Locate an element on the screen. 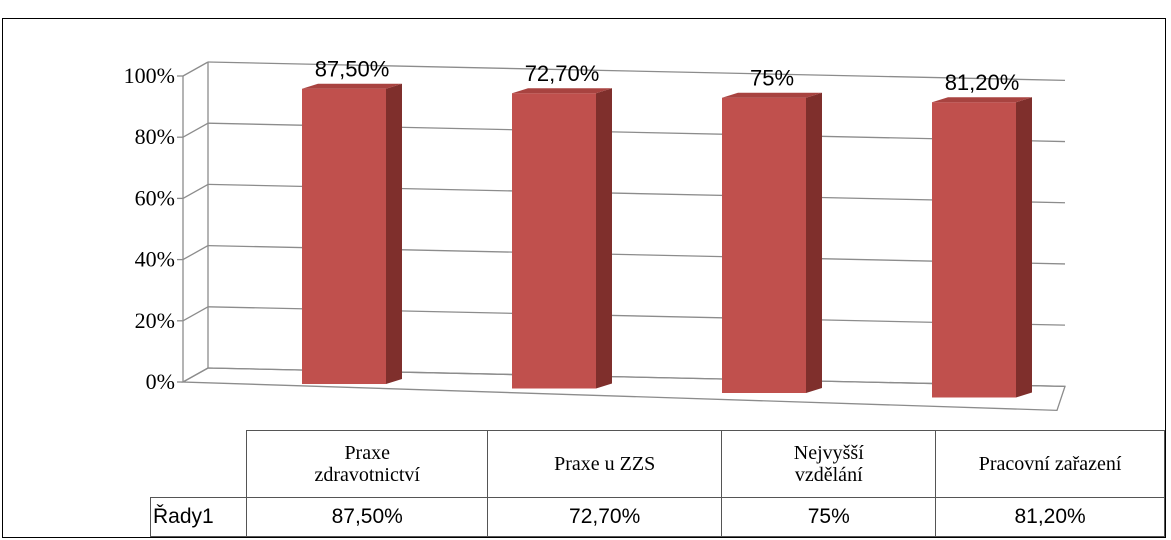  table-header-cell: Pracovní zařazení is located at coordinates (1050, 464).